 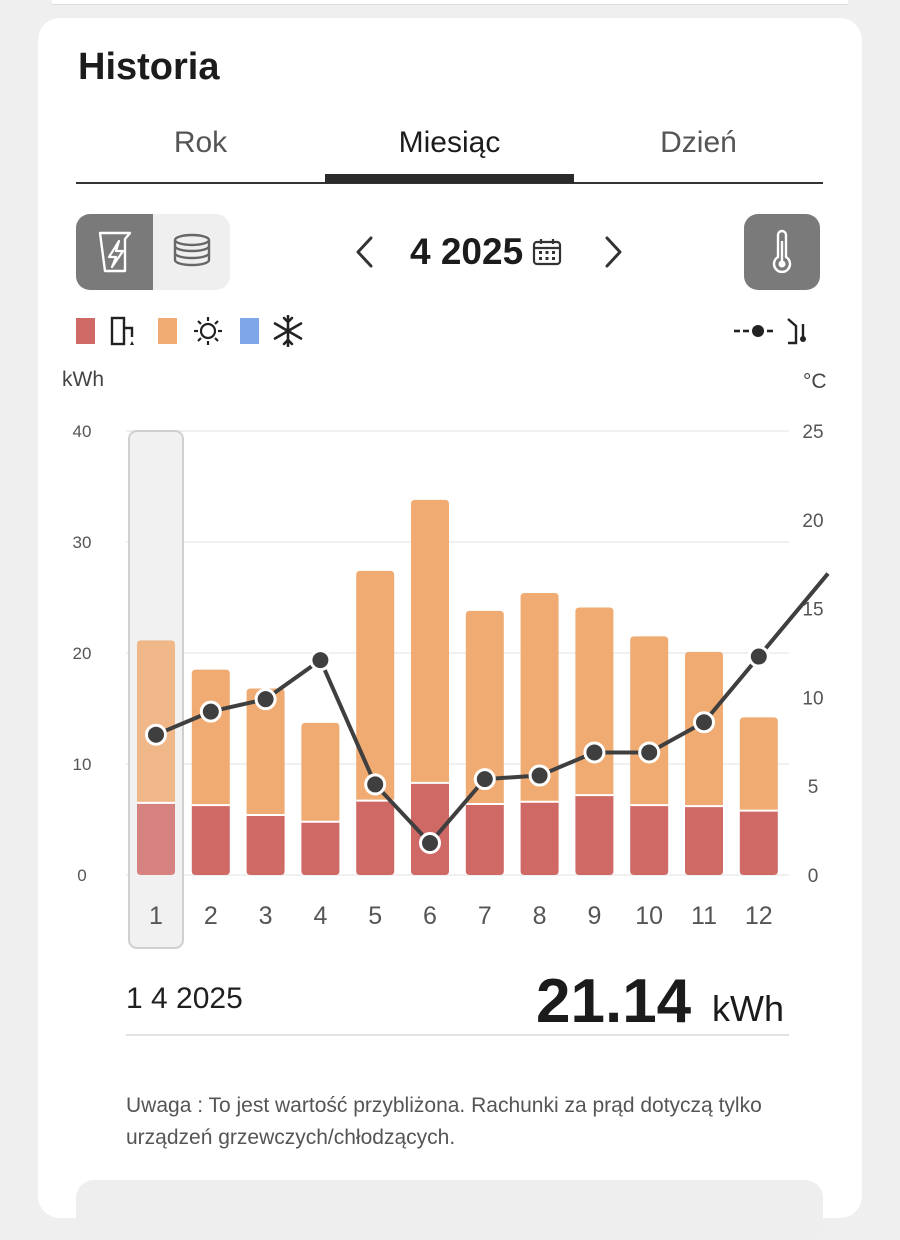 What do you see at coordinates (184, 998) in the screenshot?
I see `selected-date: 1 4 2025` at bounding box center [184, 998].